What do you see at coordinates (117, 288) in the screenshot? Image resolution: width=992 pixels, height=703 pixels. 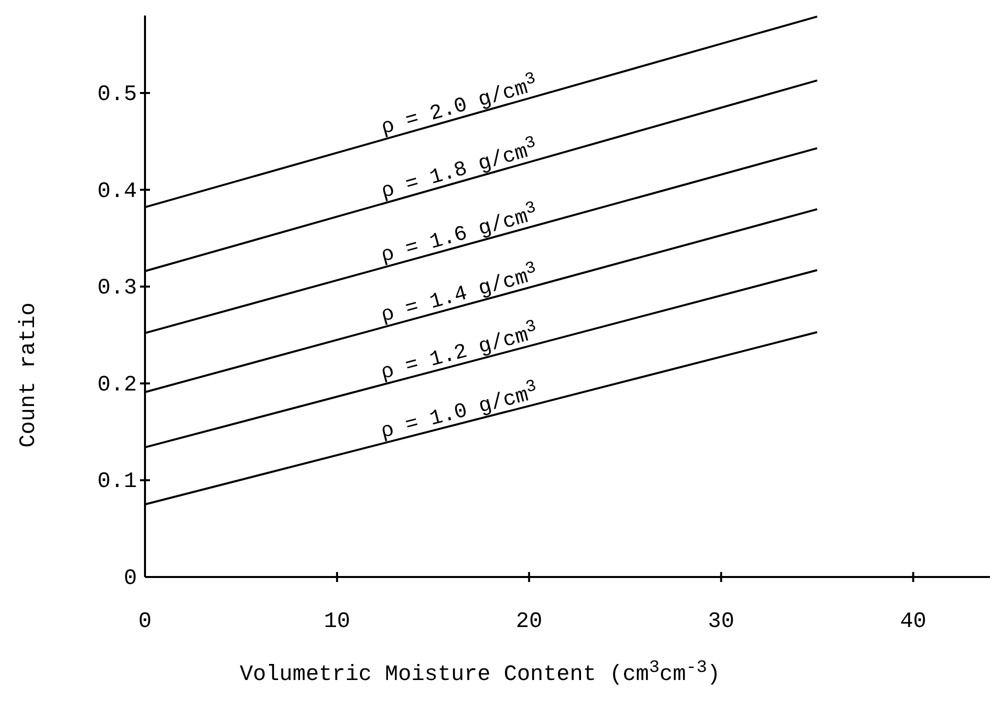 I see `y-tick-label: 0.3` at bounding box center [117, 288].